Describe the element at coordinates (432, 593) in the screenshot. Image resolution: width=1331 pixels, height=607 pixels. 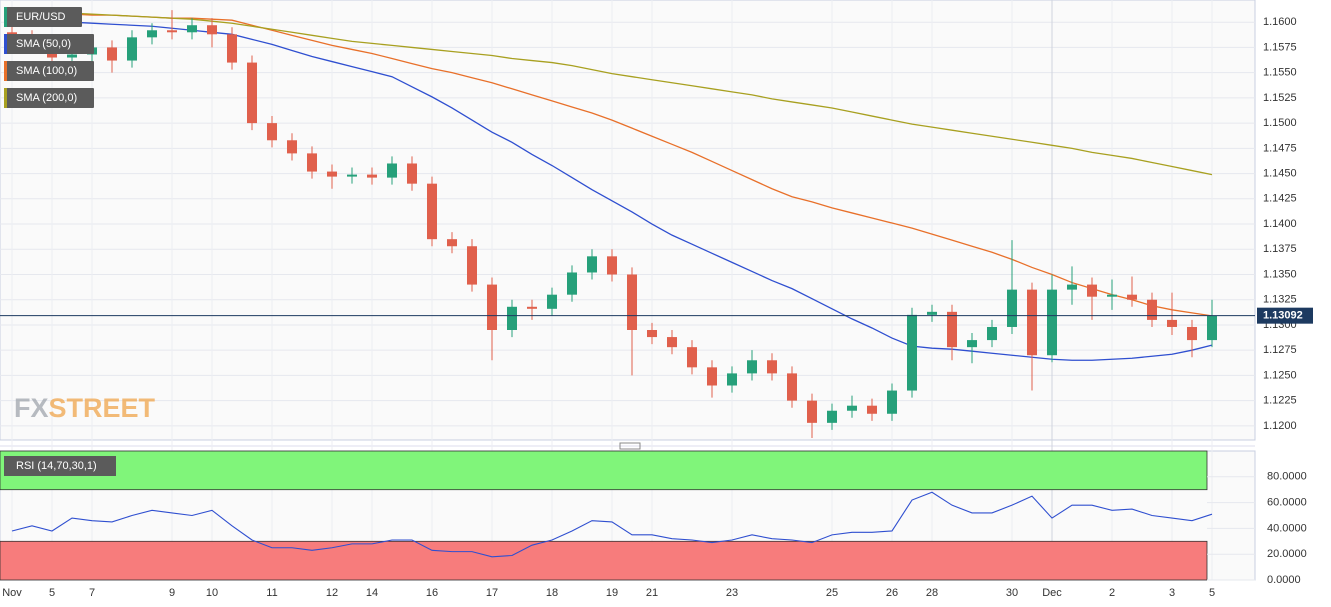
I see `x-tick-label: 16` at that location.